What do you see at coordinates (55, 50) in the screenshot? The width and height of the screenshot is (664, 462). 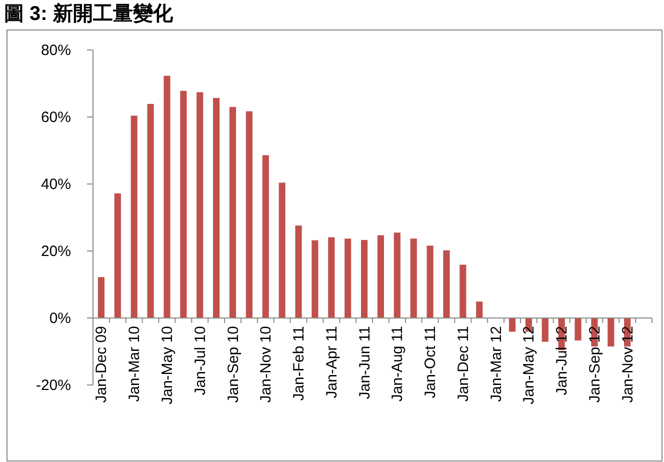 I see `y-tick-label: 80%` at bounding box center [55, 50].